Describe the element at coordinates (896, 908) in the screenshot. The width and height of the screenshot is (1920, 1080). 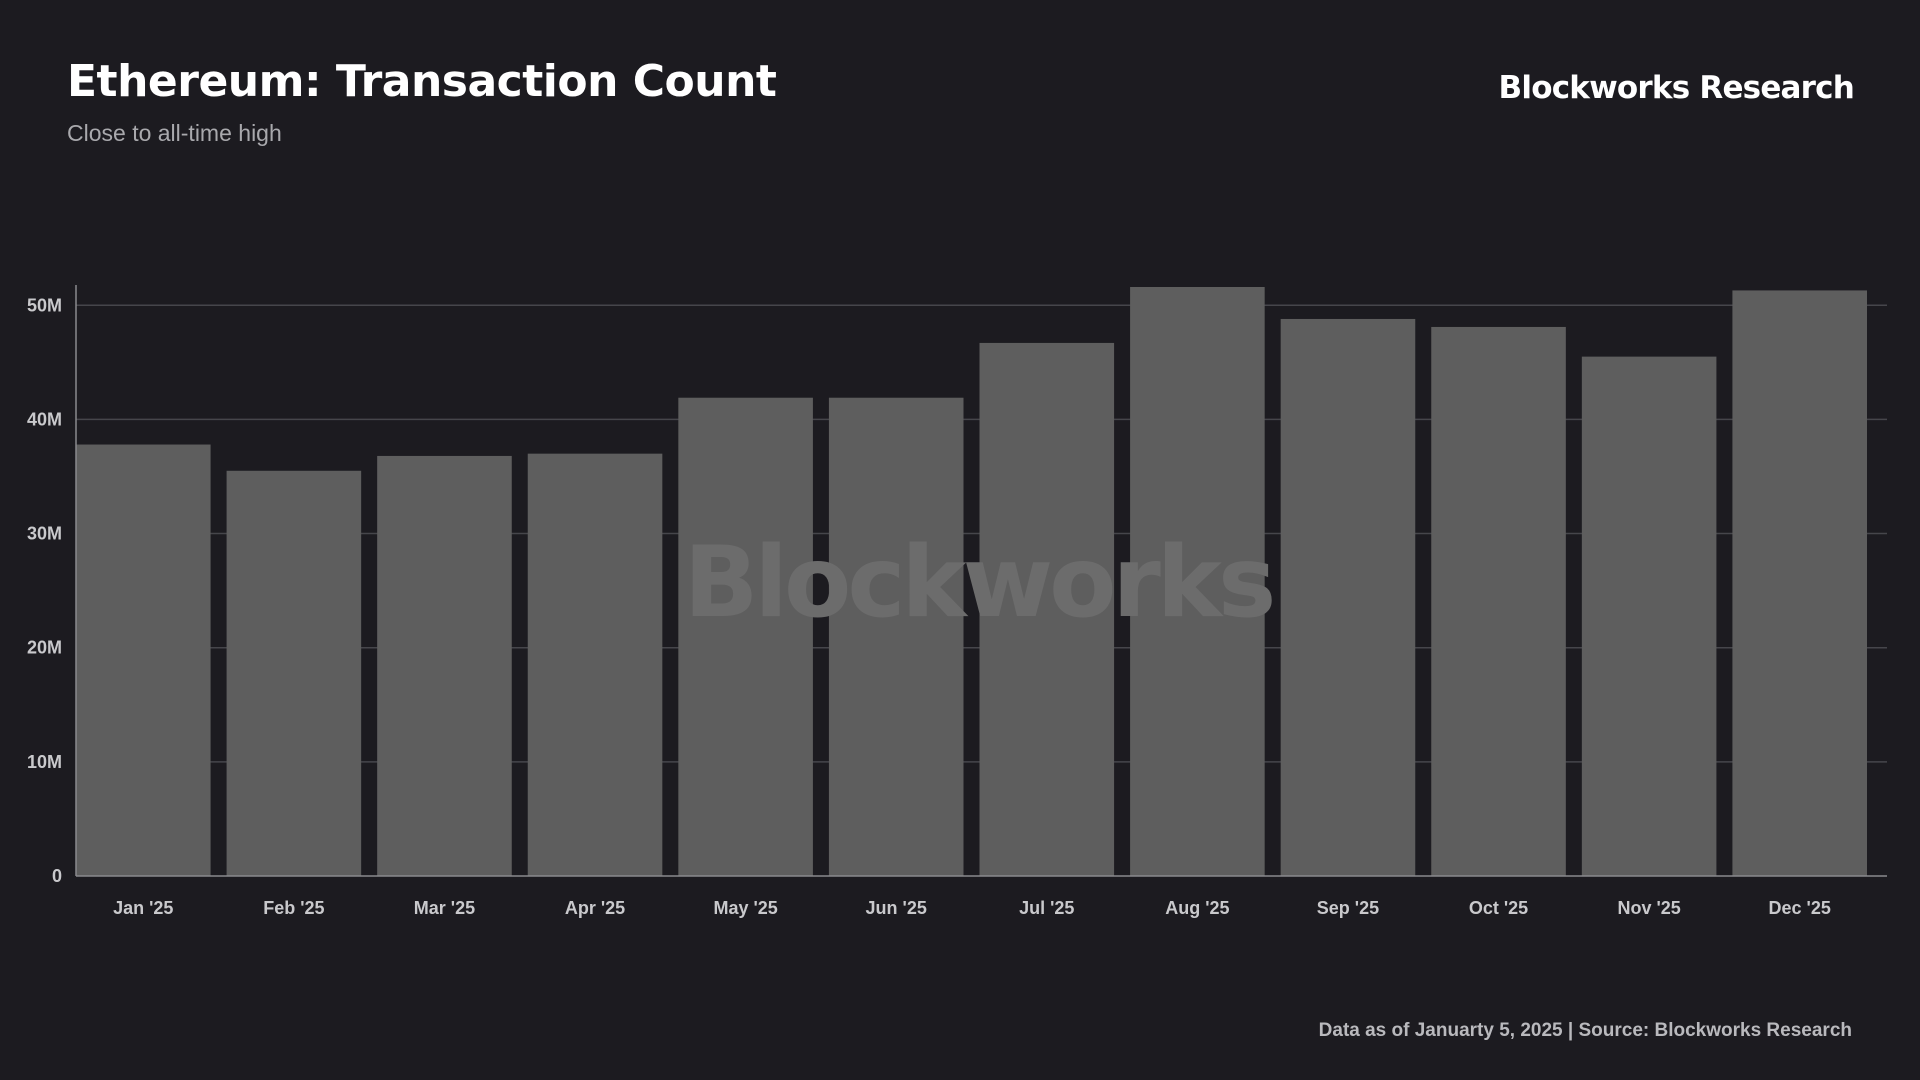
I see `x-tick-label: Jun '25` at that location.